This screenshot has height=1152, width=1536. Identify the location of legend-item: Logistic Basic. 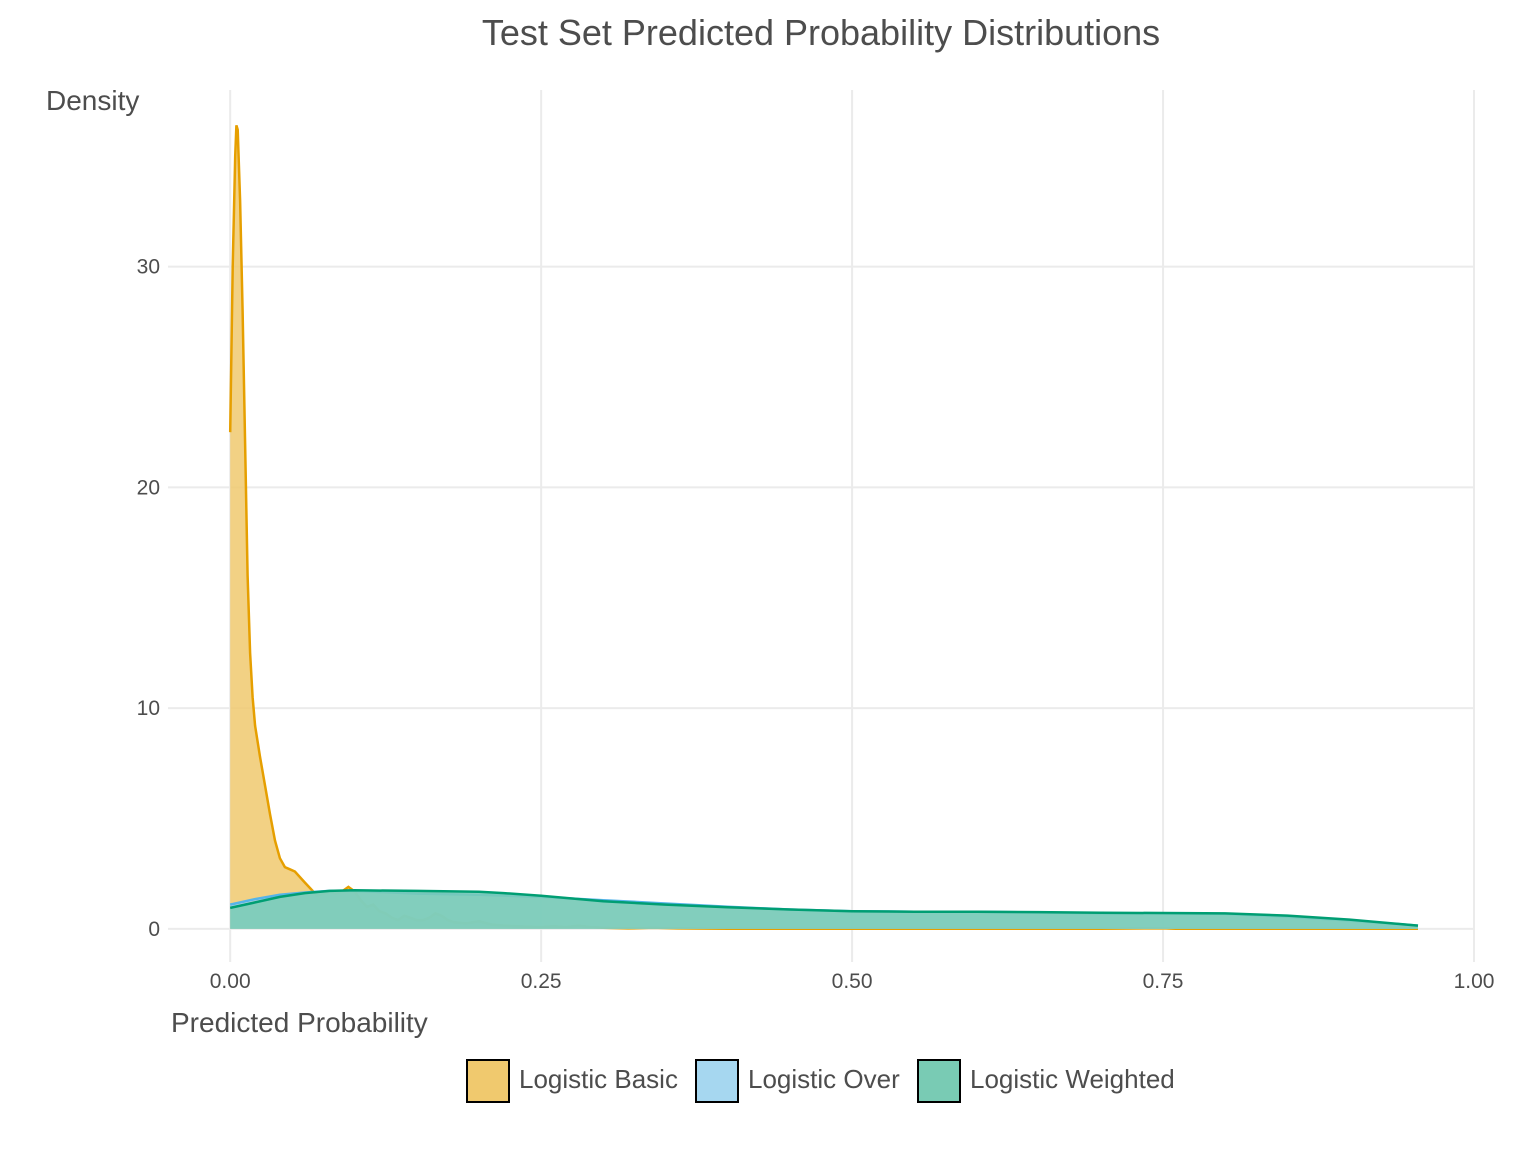
(572, 1081).